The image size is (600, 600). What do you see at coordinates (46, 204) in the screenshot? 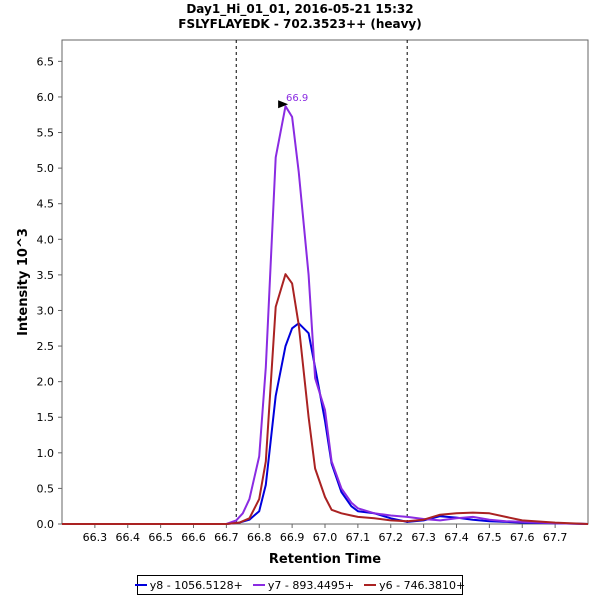
I see `y-tick-label: 4.5` at bounding box center [46, 204].